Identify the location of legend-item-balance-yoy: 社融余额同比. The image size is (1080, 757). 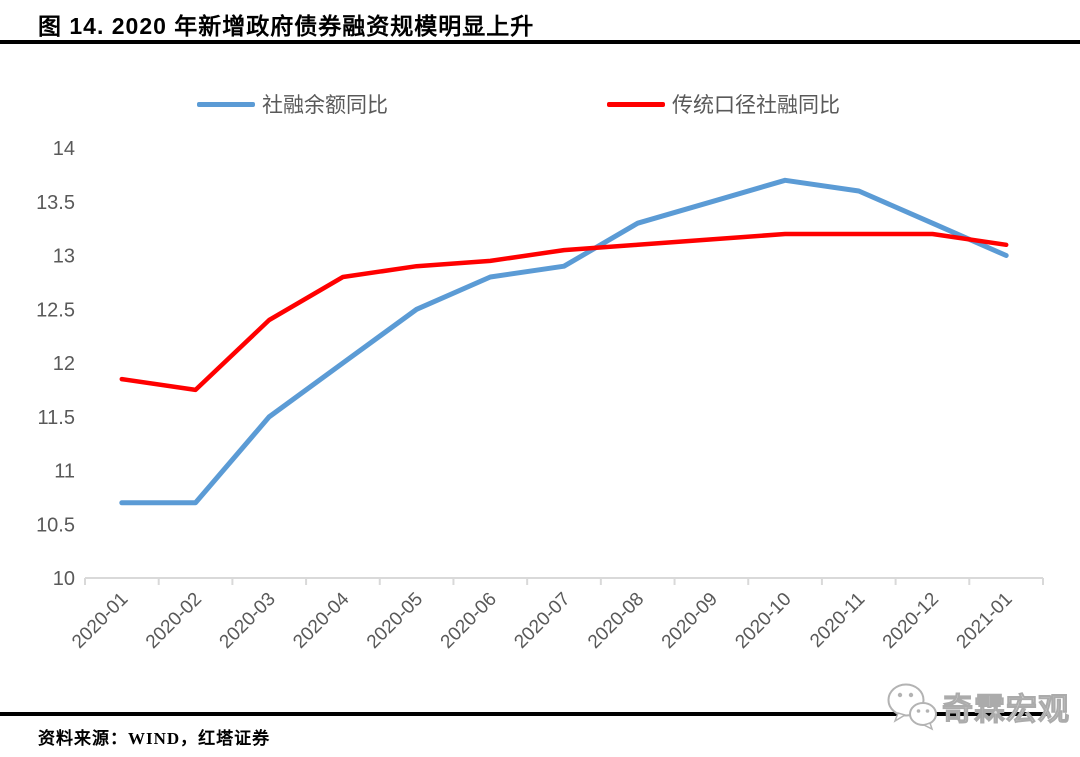
(292, 104).